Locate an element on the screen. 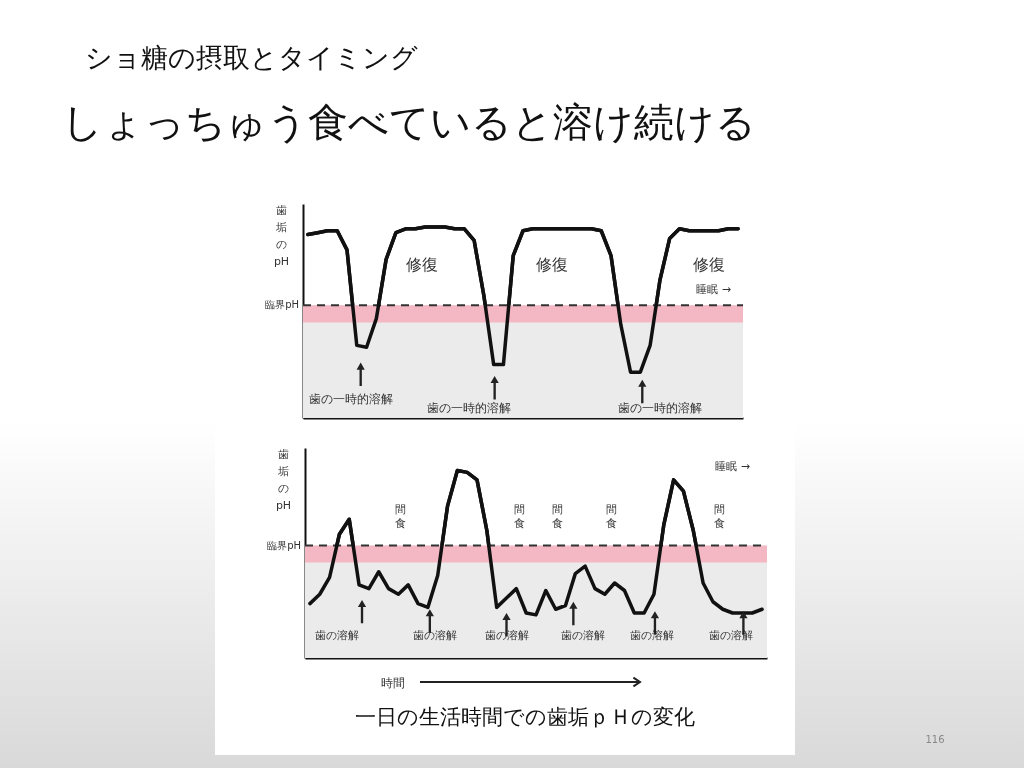 The height and width of the screenshot is (768, 1024). x-axis-title: 時間 is located at coordinates (392, 682).